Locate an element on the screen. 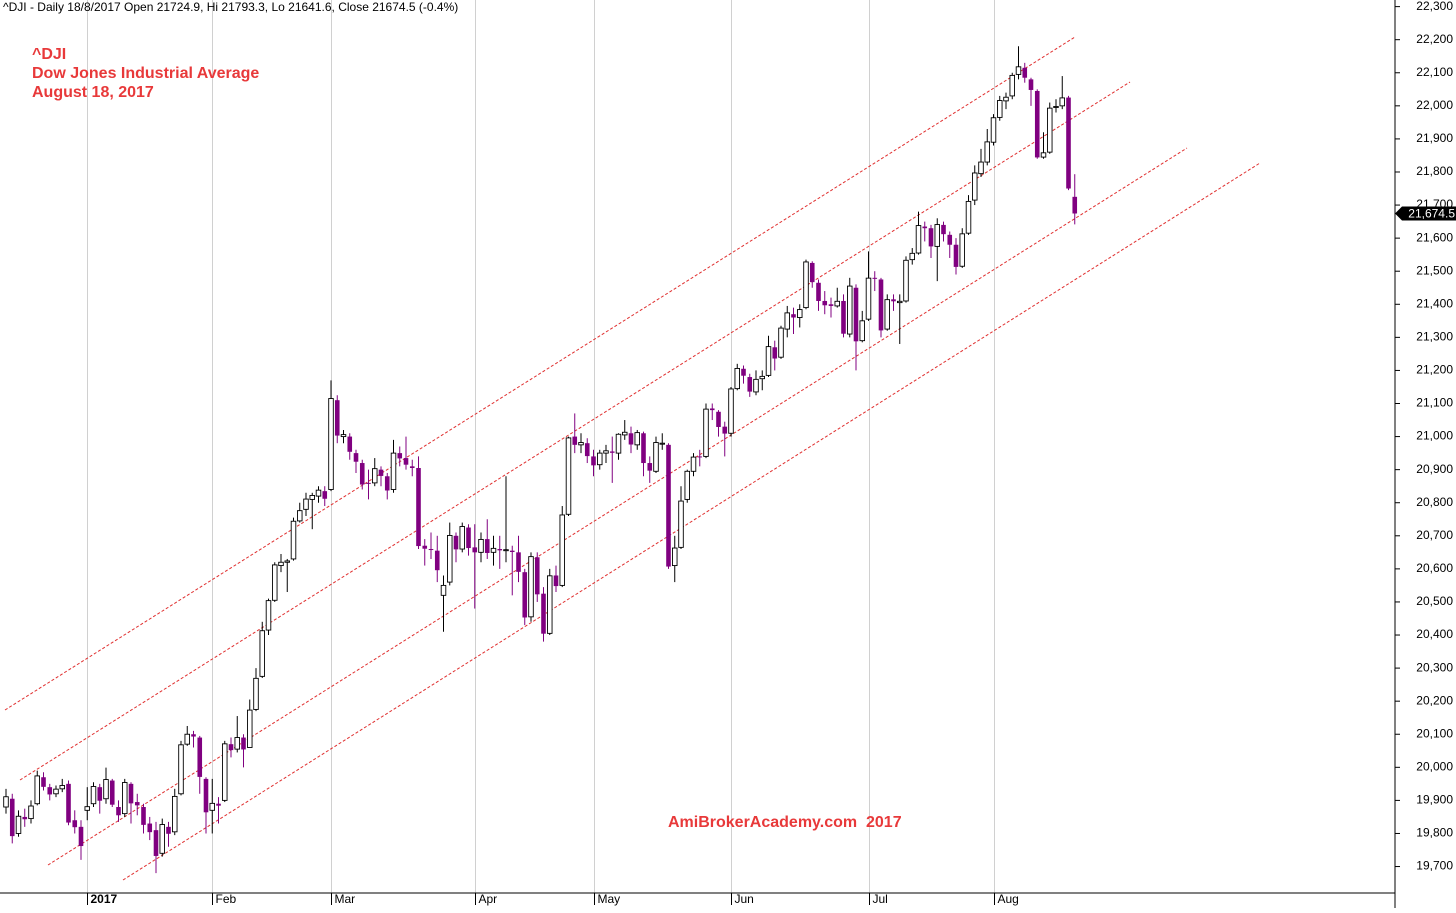 The width and height of the screenshot is (1456, 913). y-tick-label: 22,200 is located at coordinates (1434, 39).